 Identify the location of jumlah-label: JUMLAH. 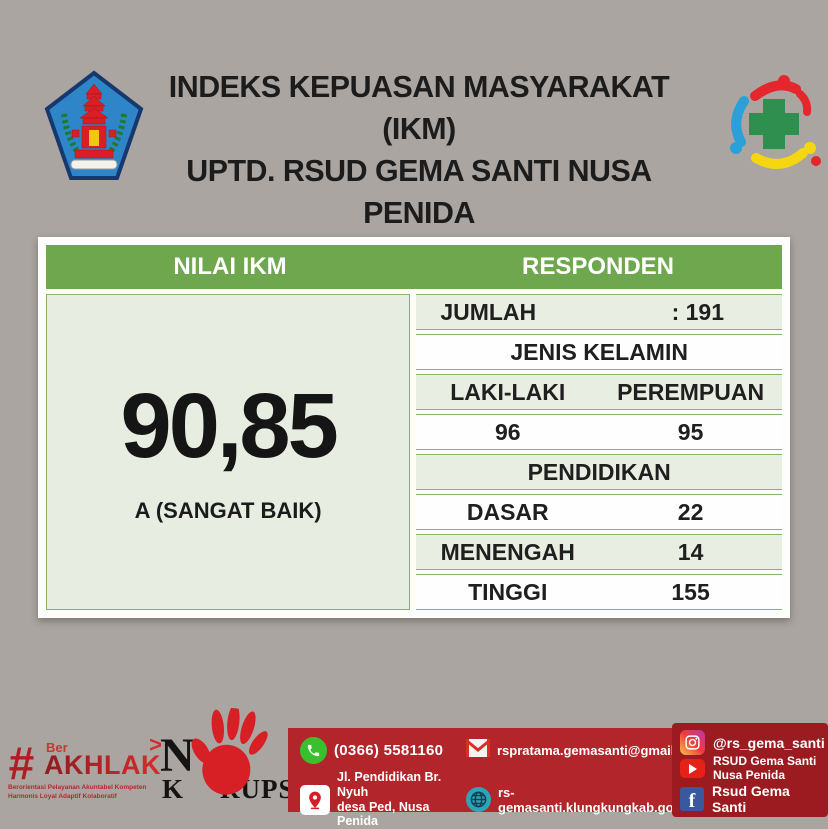
(476, 312).